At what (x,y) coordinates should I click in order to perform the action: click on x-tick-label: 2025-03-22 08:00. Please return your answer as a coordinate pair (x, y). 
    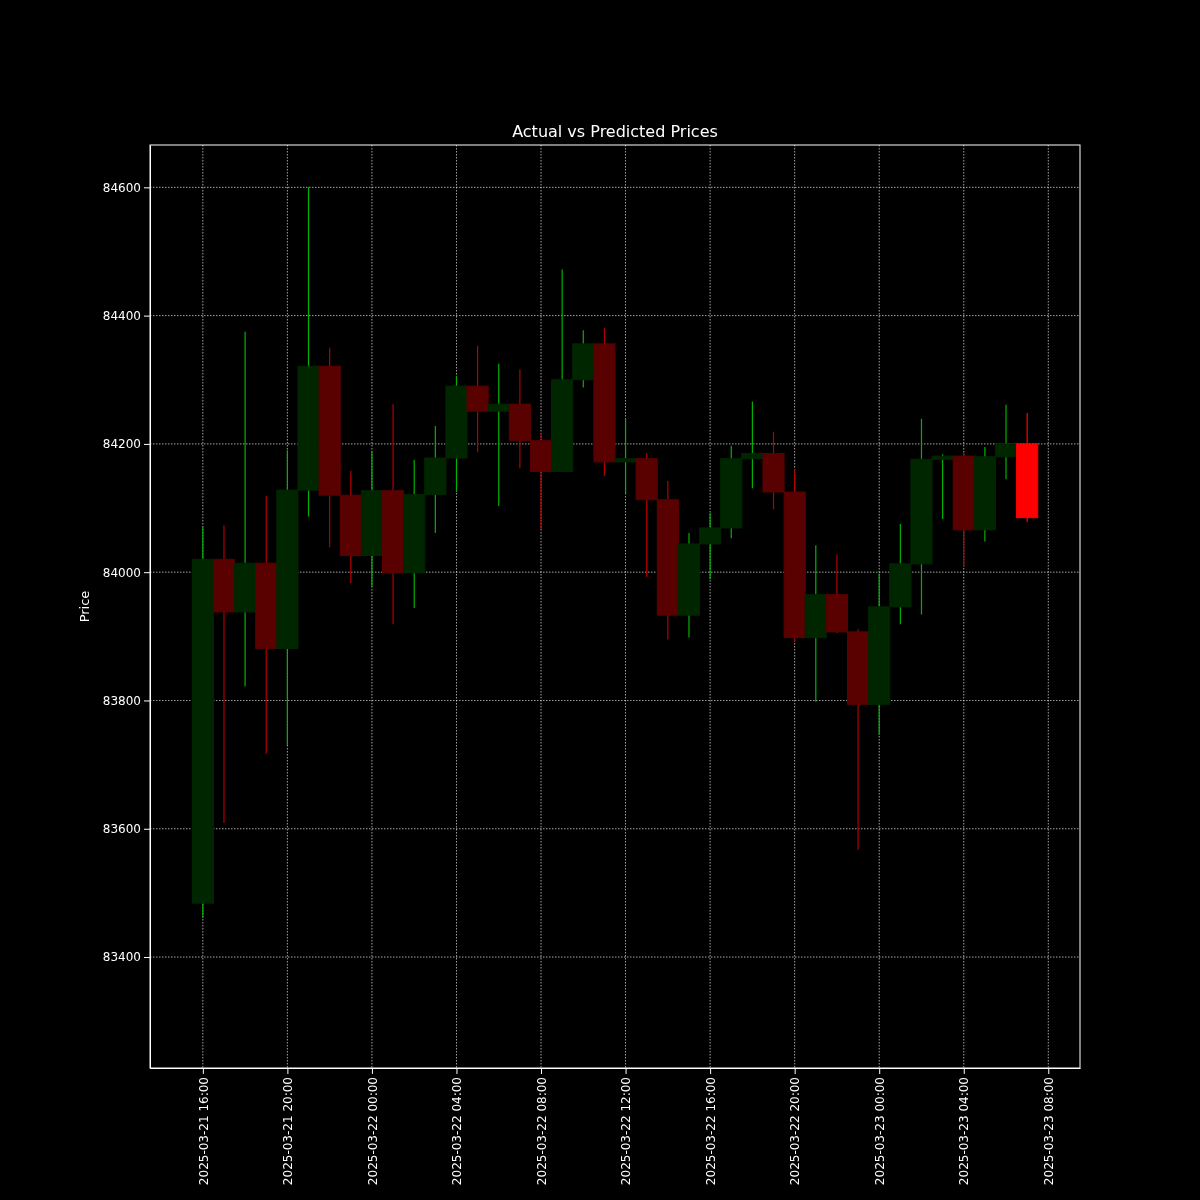
    Looking at the image, I should click on (541, 1131).